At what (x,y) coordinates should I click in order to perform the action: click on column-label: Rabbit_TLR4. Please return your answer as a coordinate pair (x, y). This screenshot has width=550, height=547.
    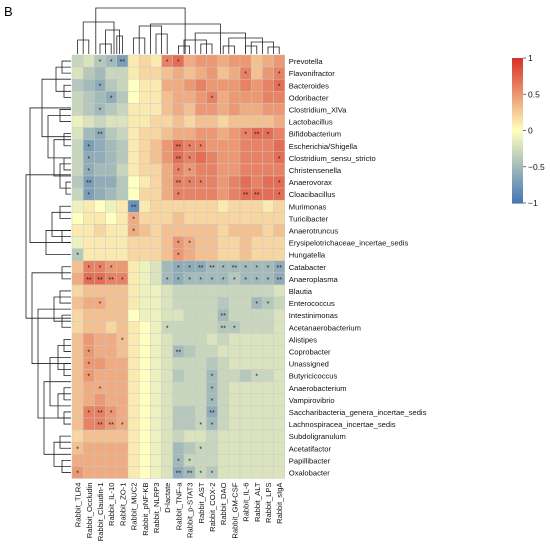
    Looking at the image, I should click on (78, 505).